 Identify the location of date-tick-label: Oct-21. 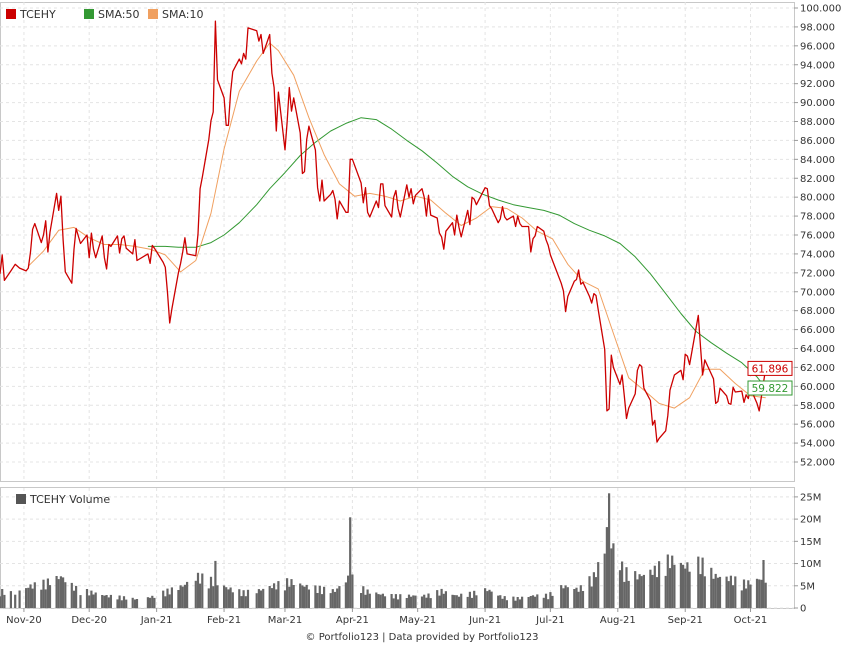
(751, 620).